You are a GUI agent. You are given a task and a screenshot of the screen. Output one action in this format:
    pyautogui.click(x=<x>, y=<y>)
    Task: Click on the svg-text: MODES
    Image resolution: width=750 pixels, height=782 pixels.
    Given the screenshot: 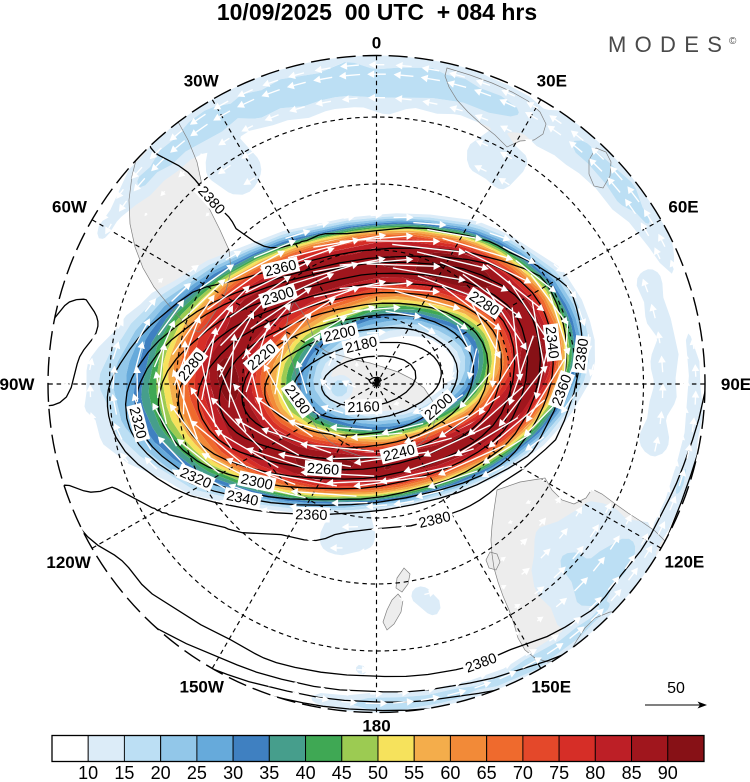 What is the action you would take?
    pyautogui.click(x=669, y=44)
    